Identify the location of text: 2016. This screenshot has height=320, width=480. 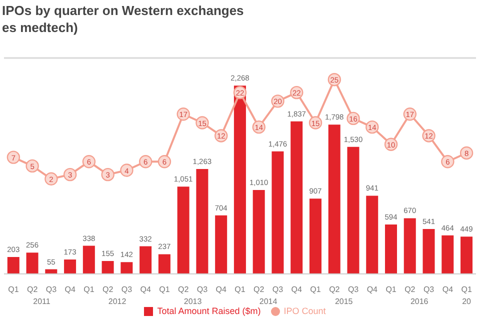
(419, 301).